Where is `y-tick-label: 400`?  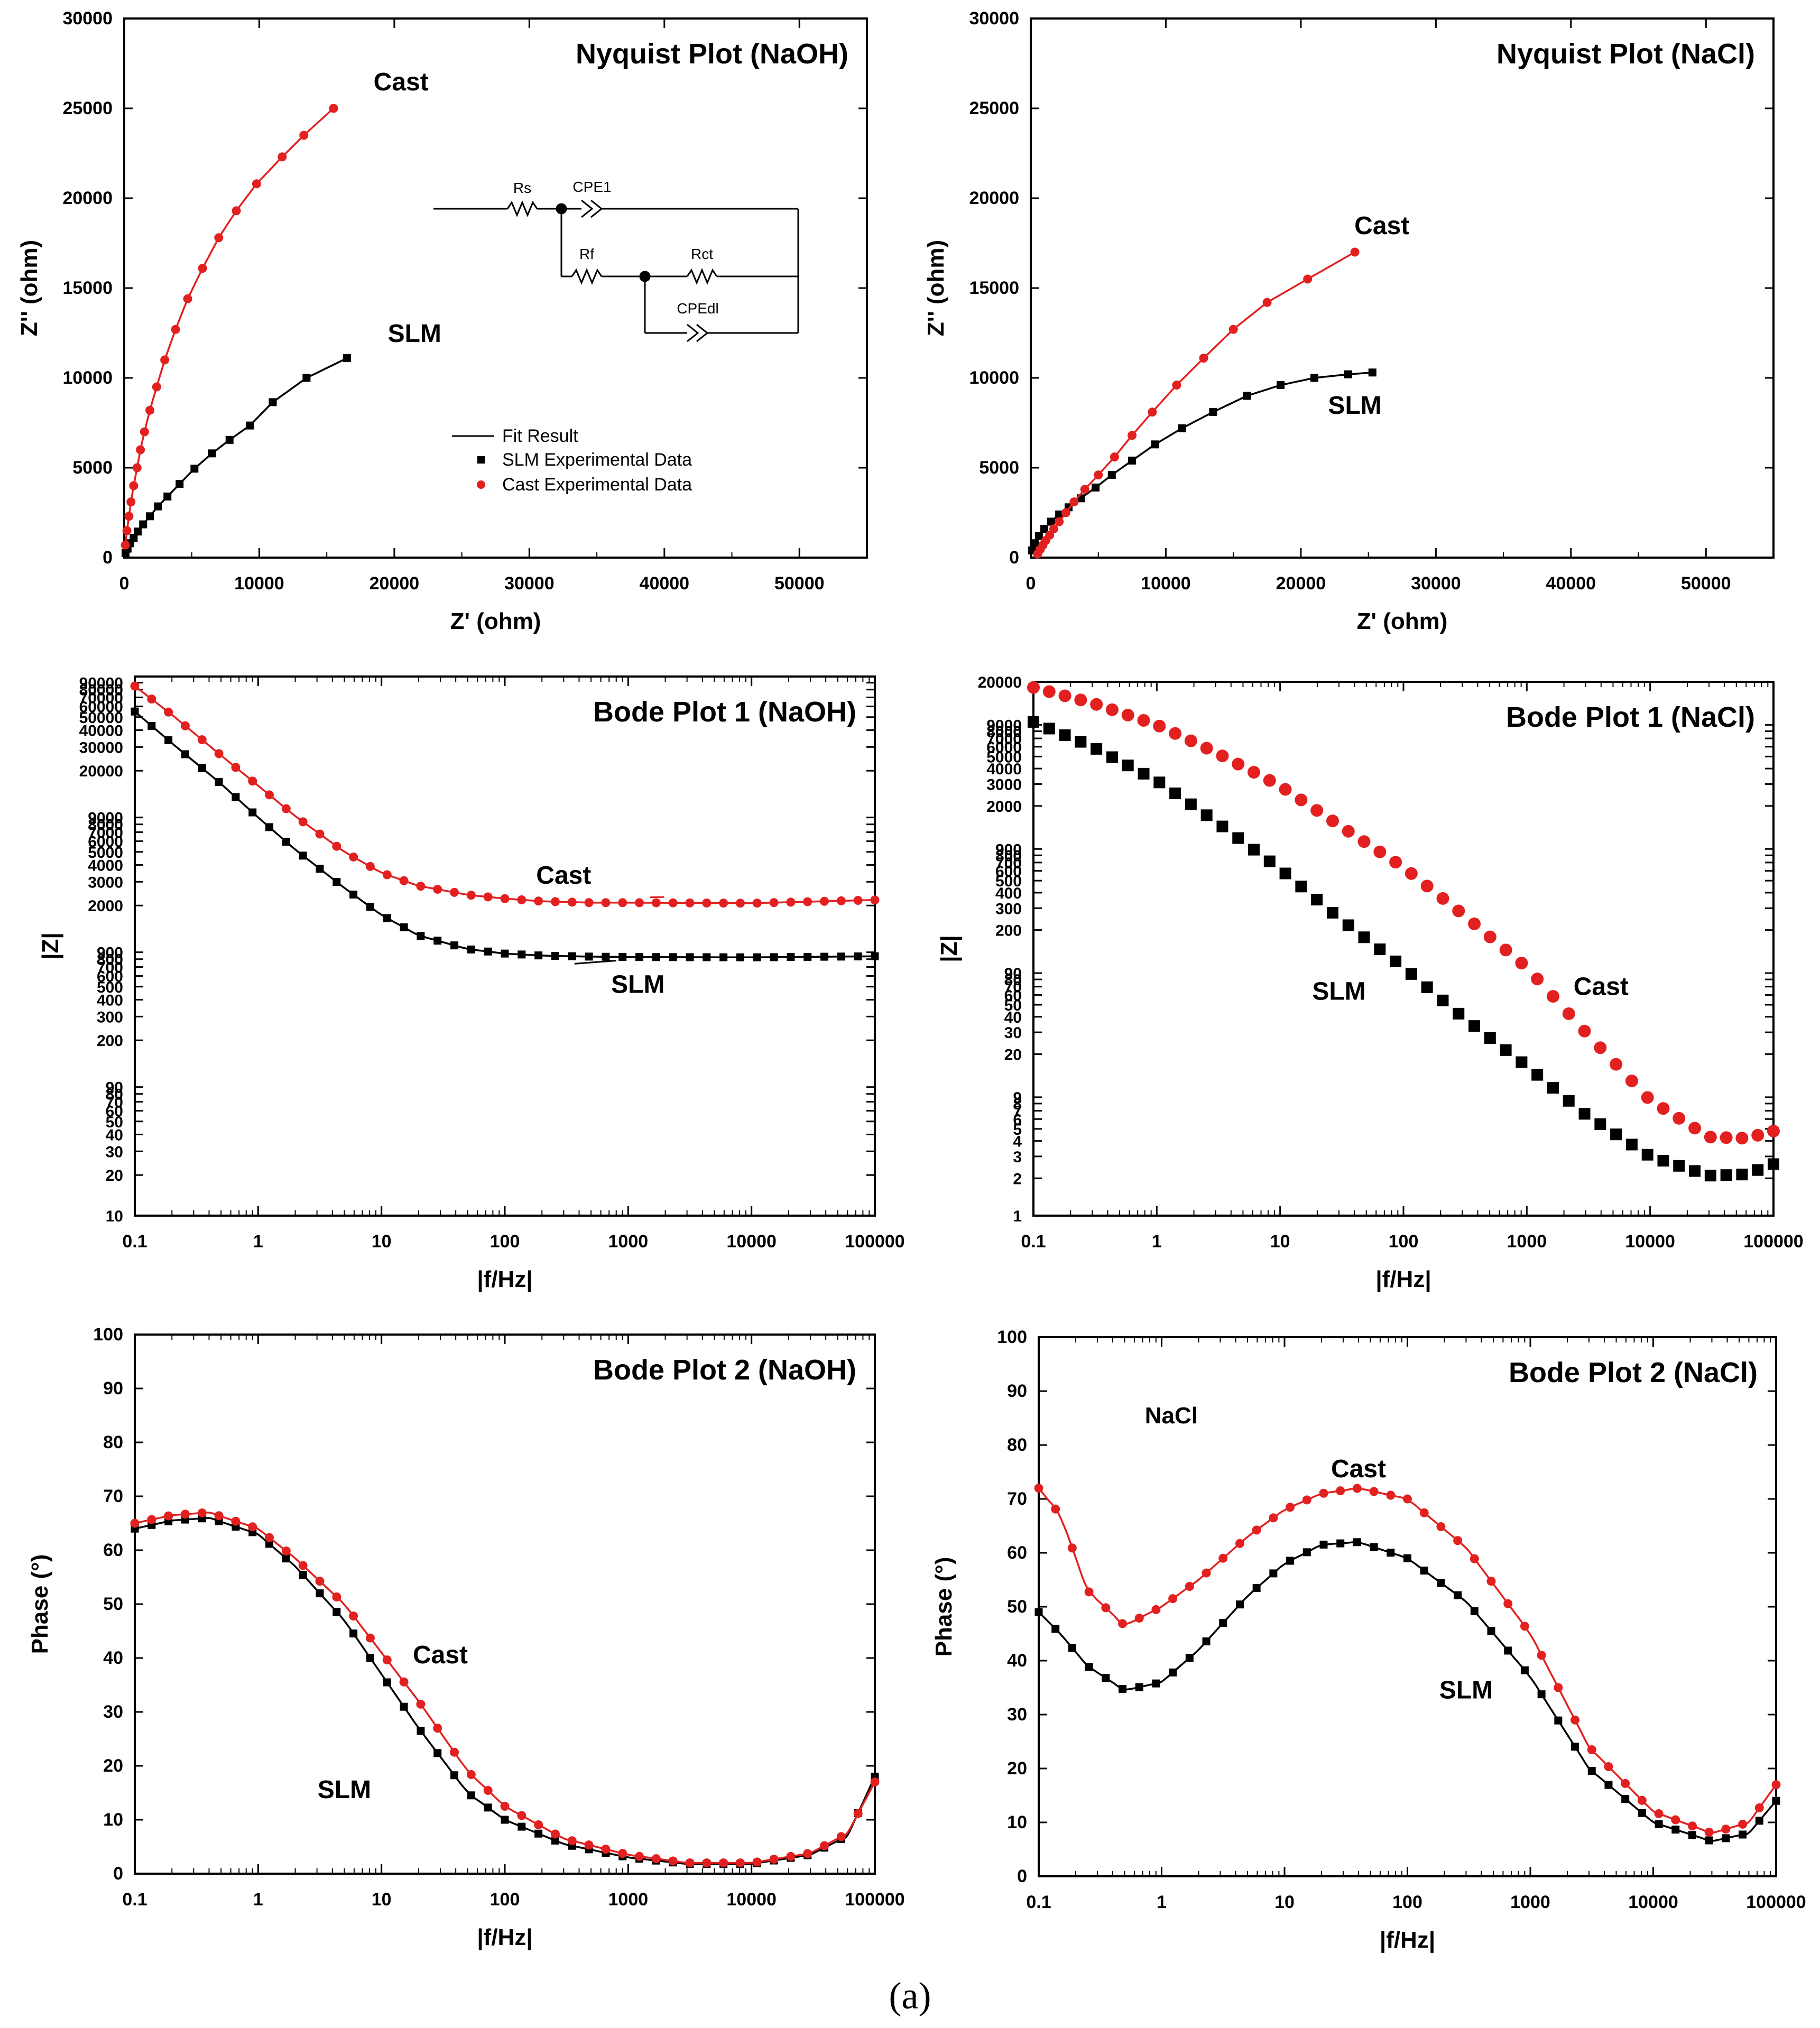
y-tick-label: 400 is located at coordinates (110, 1000).